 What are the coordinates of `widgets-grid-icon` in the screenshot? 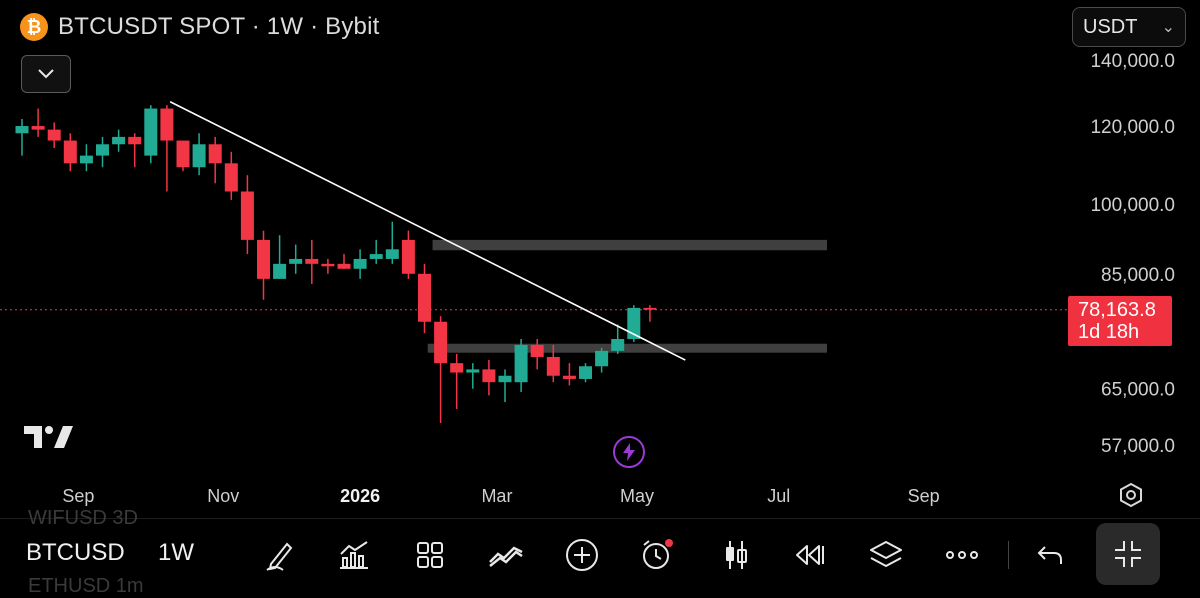 It's located at (430, 555).